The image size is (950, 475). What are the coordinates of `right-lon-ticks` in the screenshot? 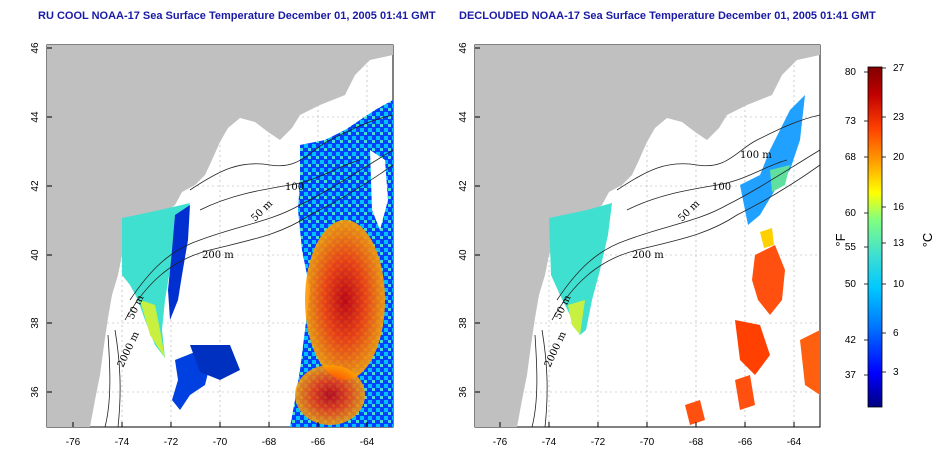 It's located at (647, 424).